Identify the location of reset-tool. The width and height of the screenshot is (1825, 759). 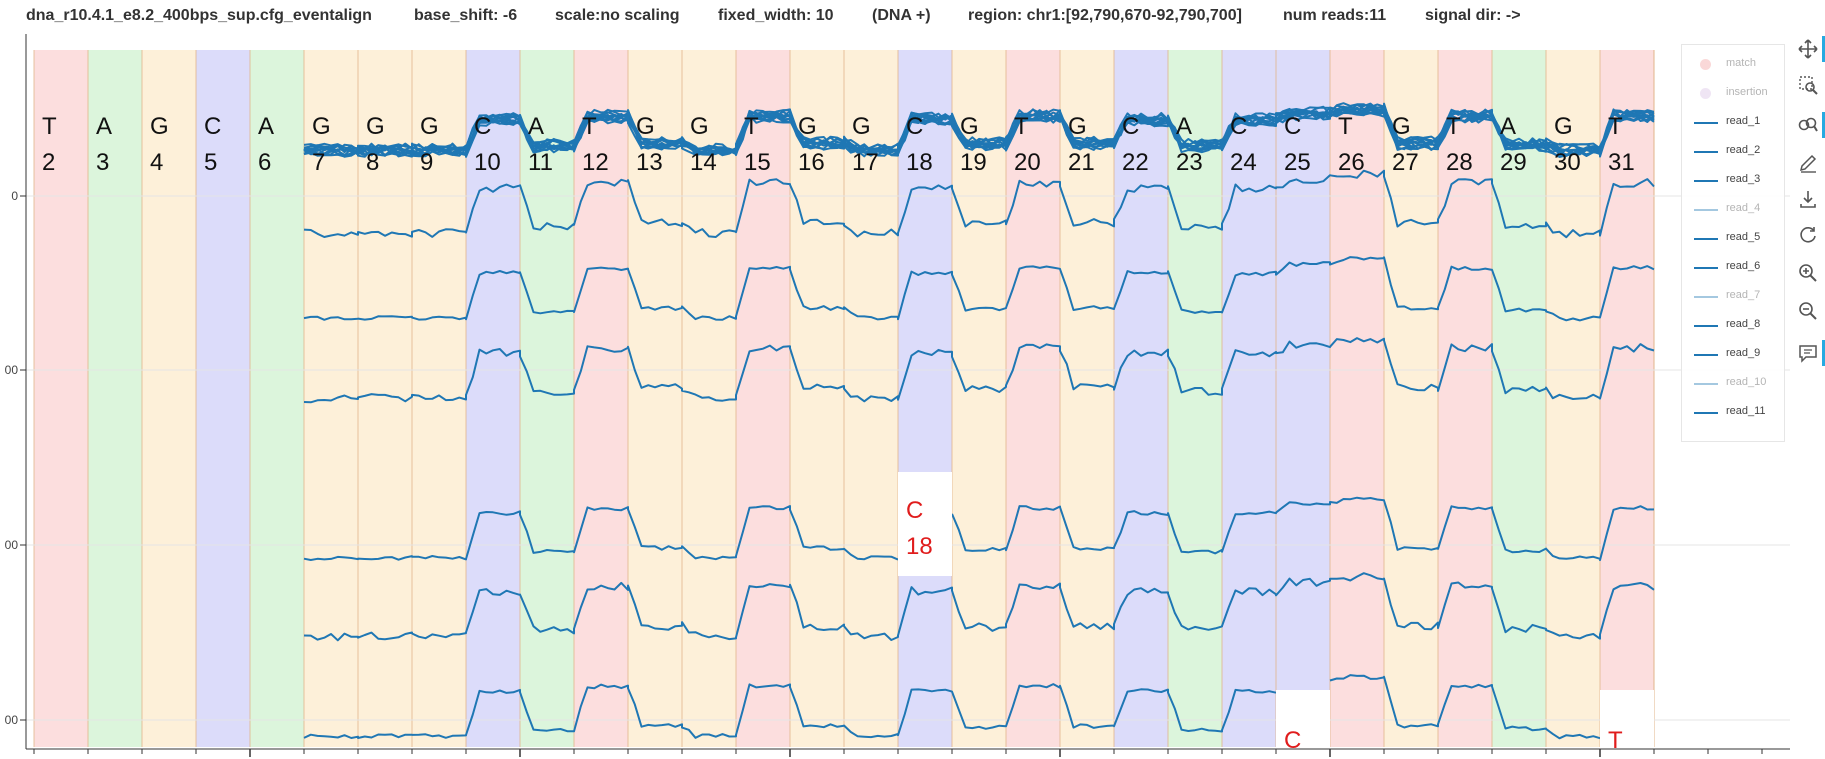
(1808, 235).